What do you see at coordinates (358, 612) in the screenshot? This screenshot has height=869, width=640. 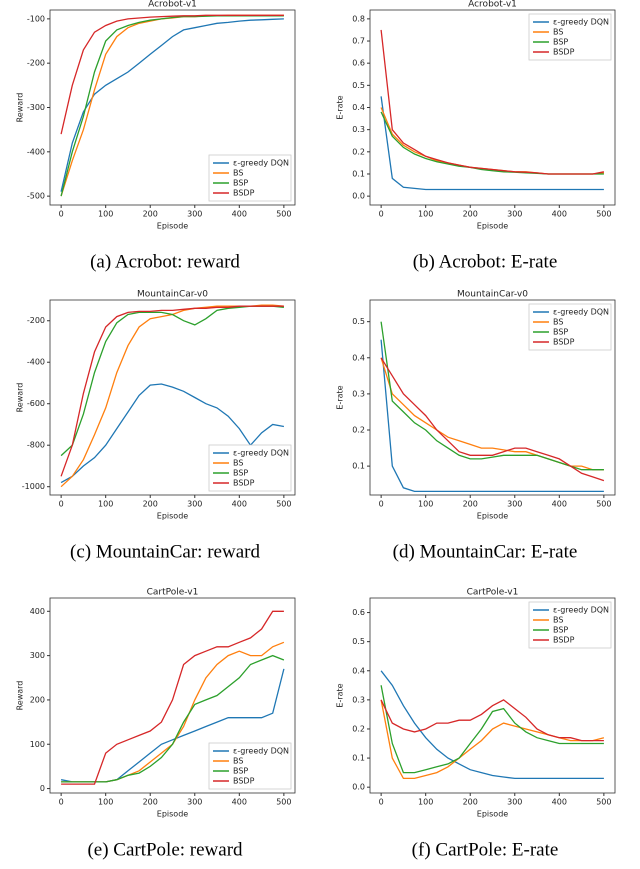 I see `y-tick-label: 0.6` at bounding box center [358, 612].